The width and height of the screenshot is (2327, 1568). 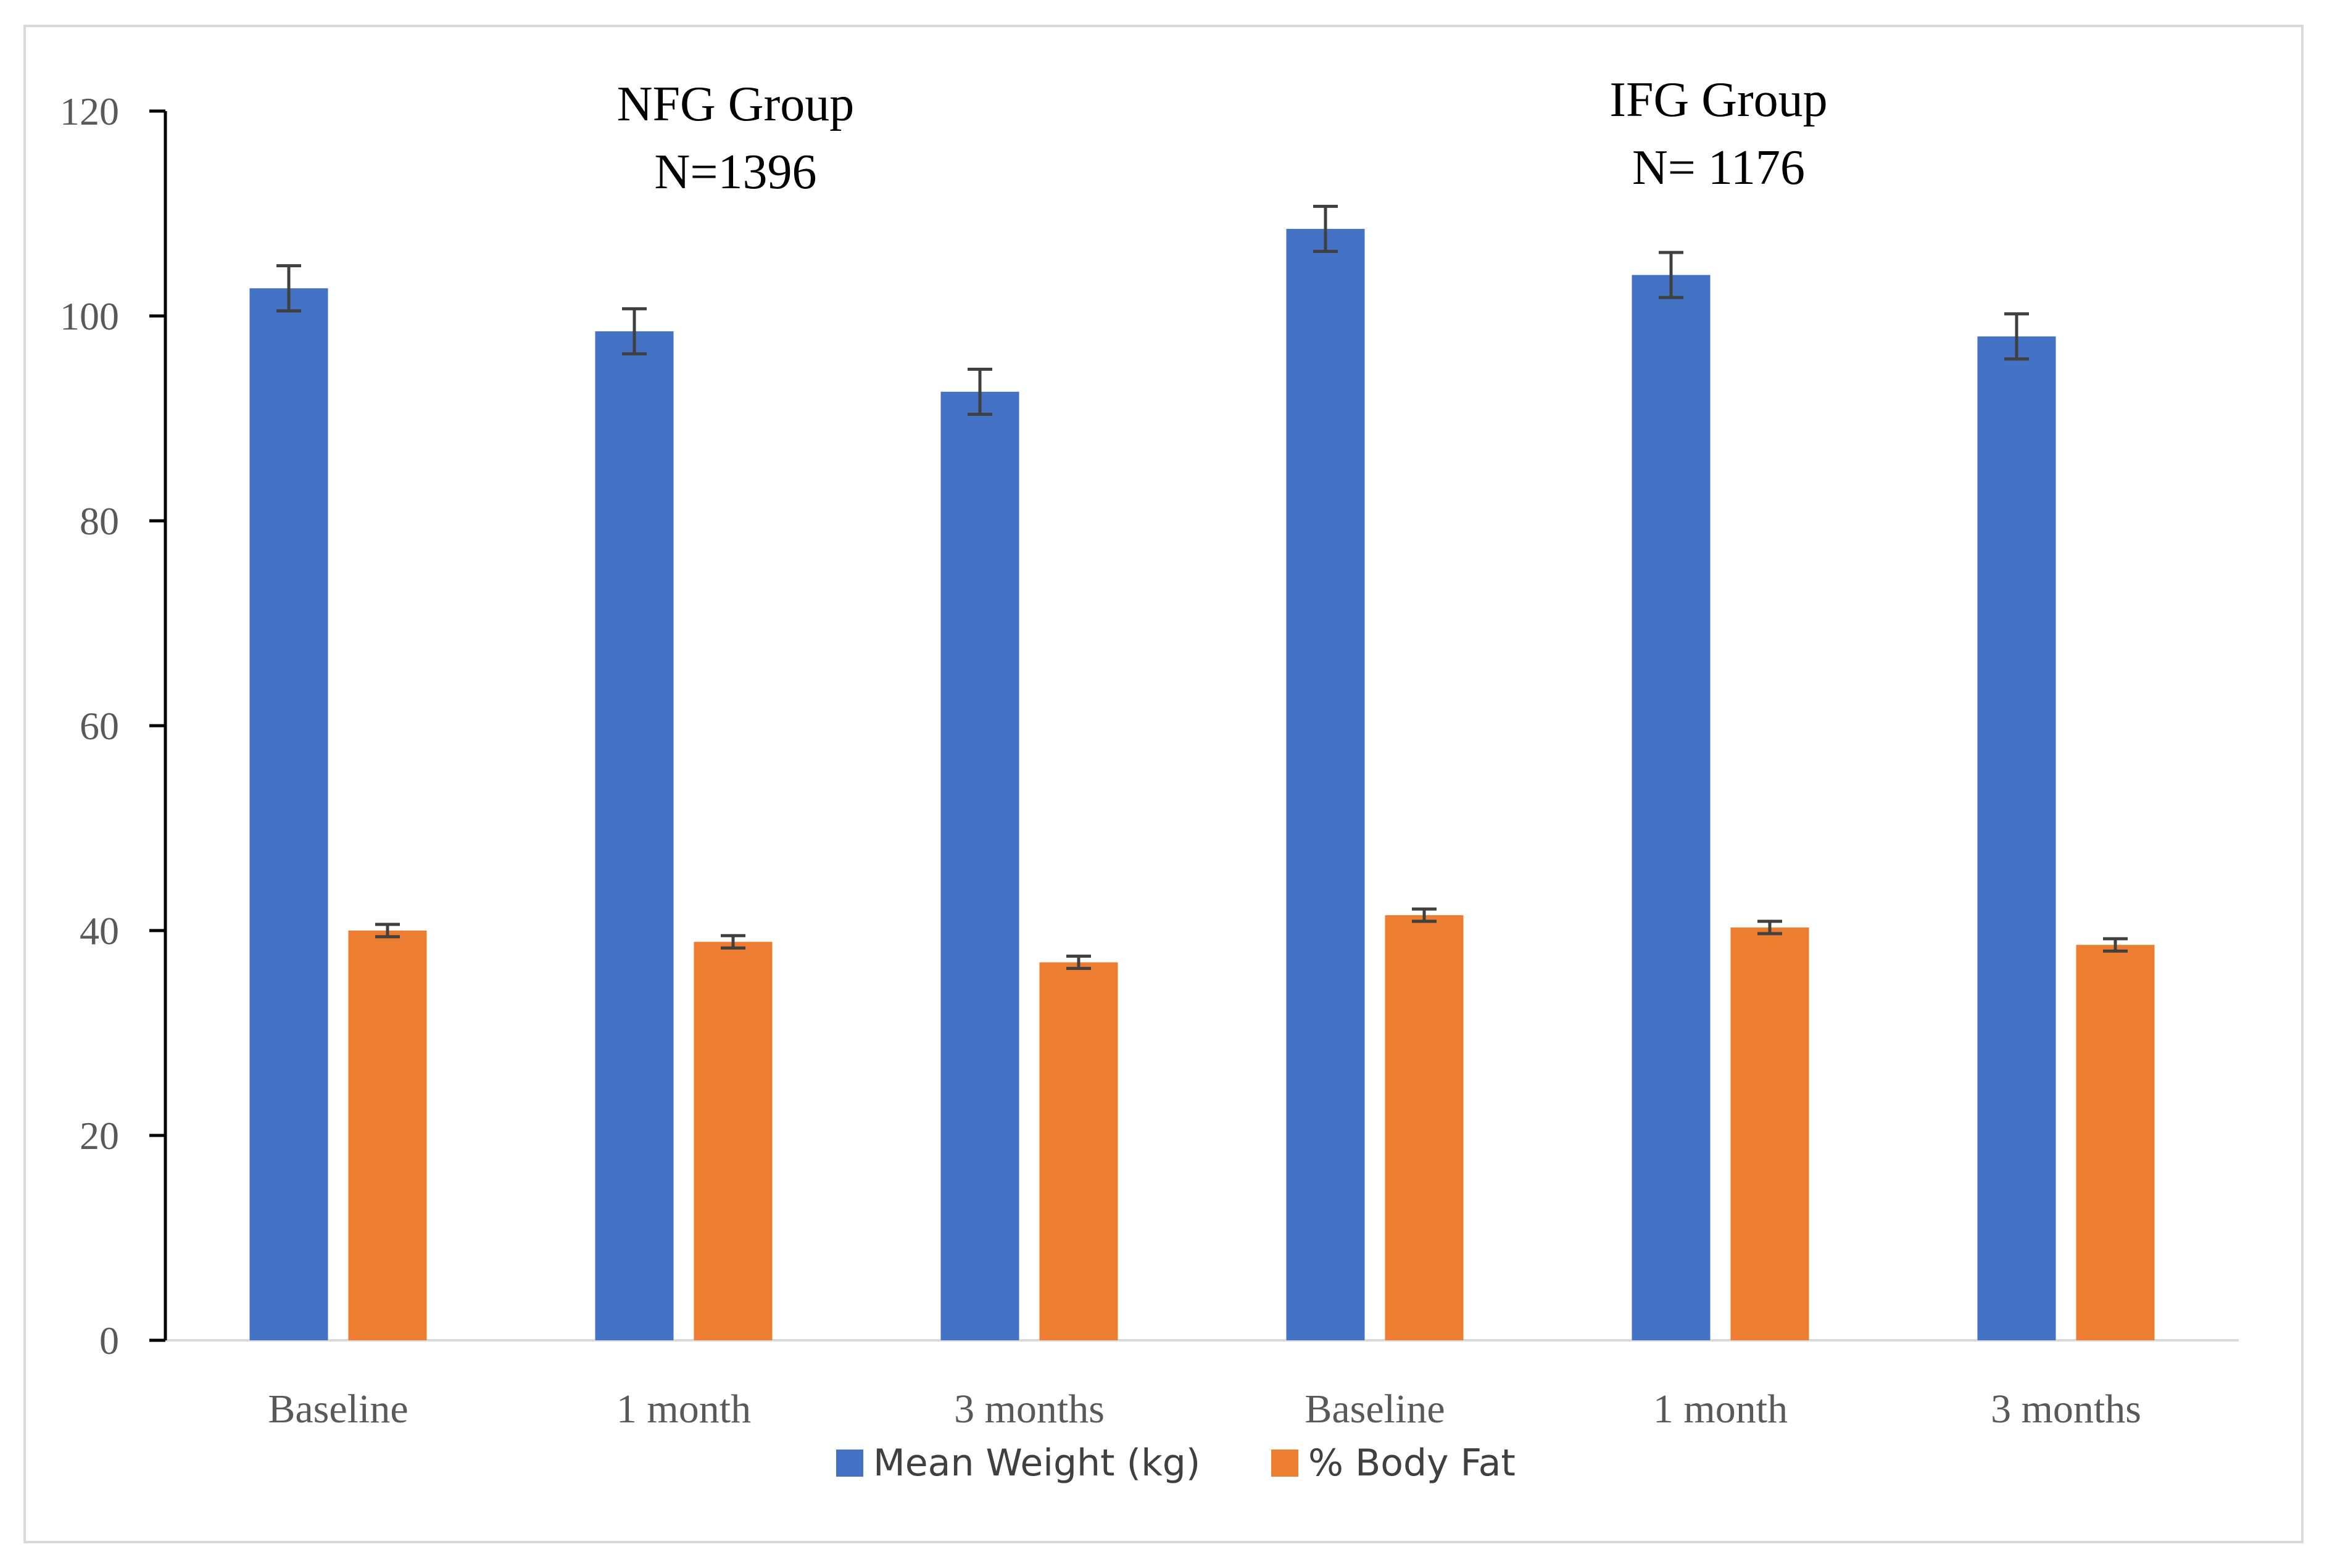 What do you see at coordinates (735, 104) in the screenshot?
I see `group-title: NFG Group` at bounding box center [735, 104].